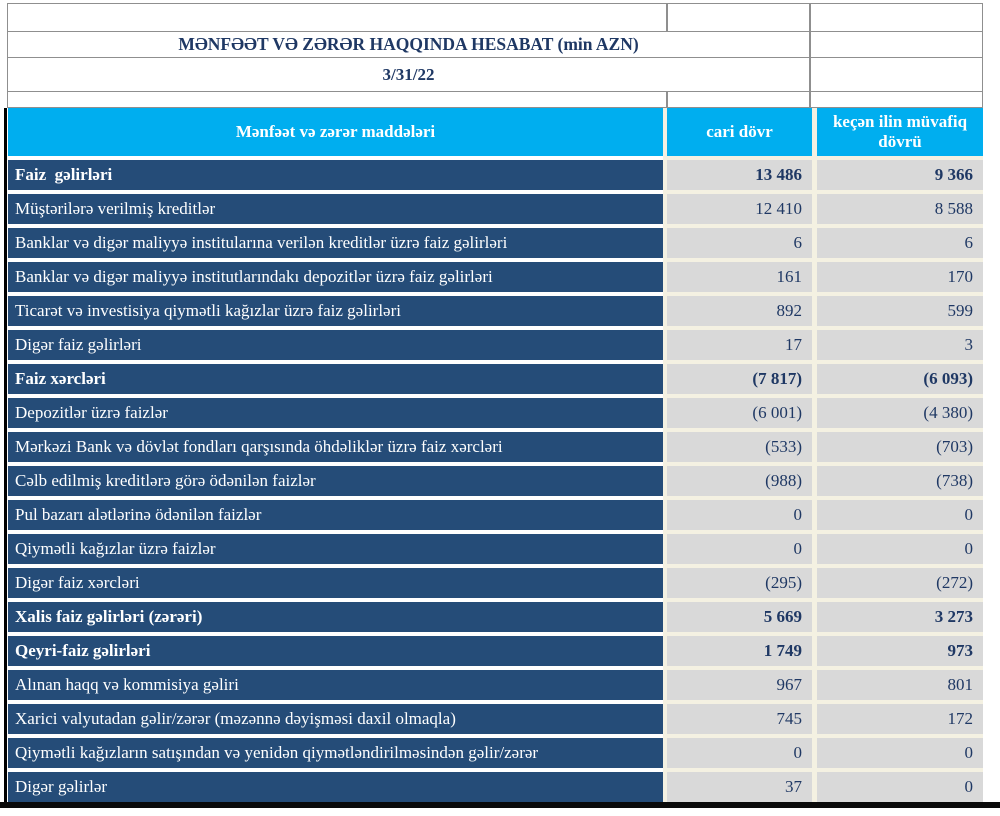 The image size is (1000, 816). Describe the element at coordinates (900, 175) in the screenshot. I see `row-value-previous: 9 366` at that location.